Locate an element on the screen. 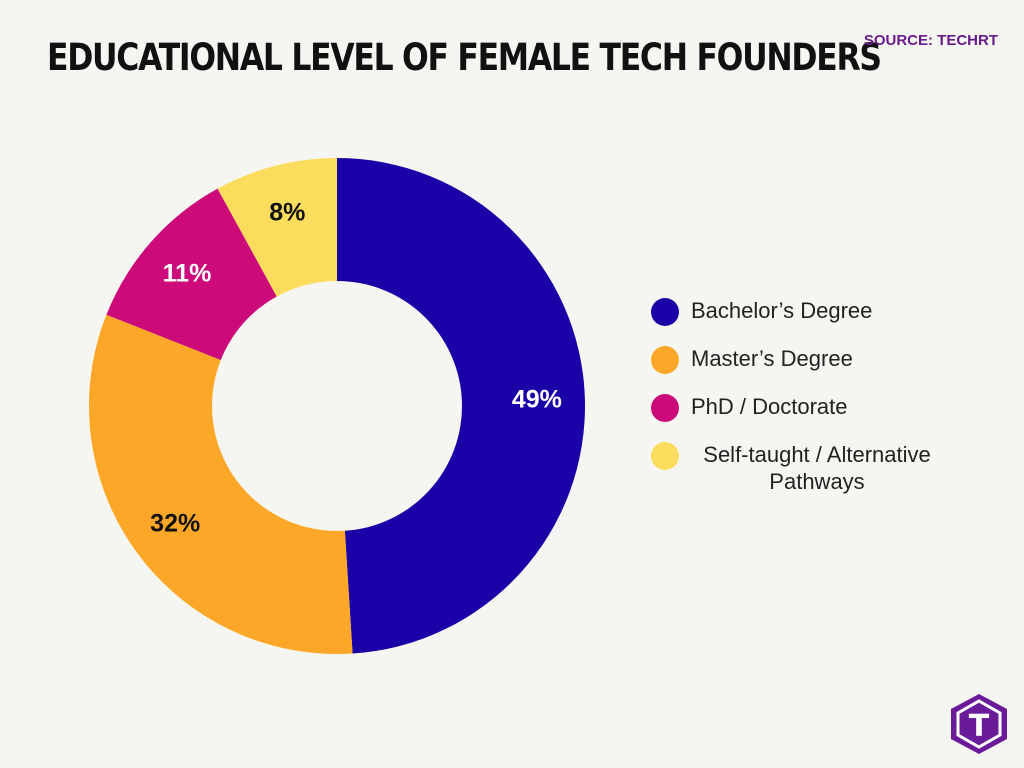 The image size is (1024, 768). logo-letter: T is located at coordinates (979, 726).